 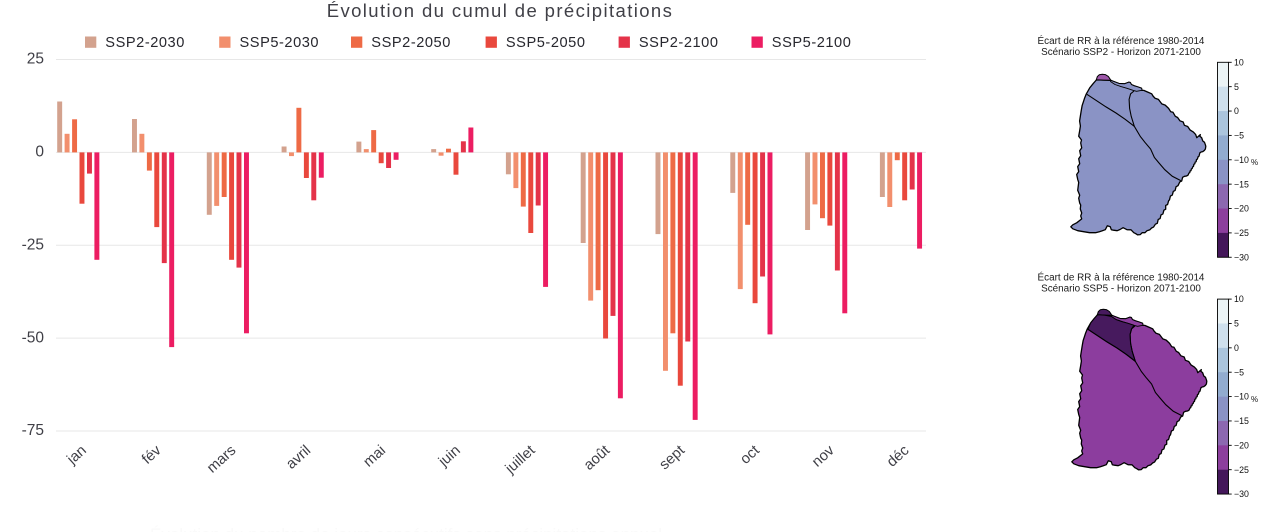 I want to click on svg-text: SSP5-2030, so click(x=280, y=43).